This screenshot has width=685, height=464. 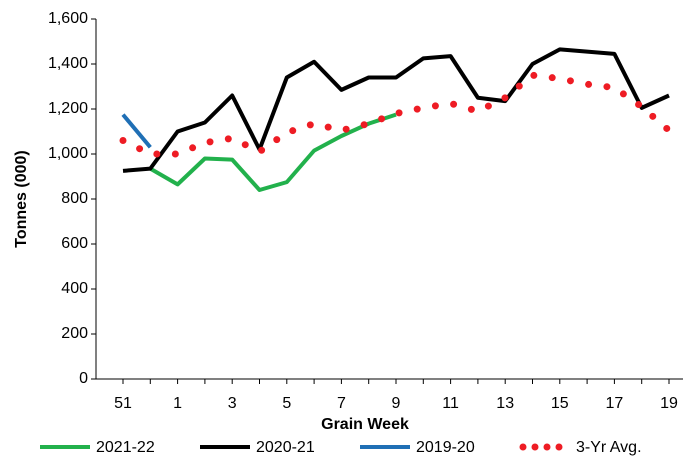 I want to click on y-tick-label: 1,400, so click(x=68, y=63).